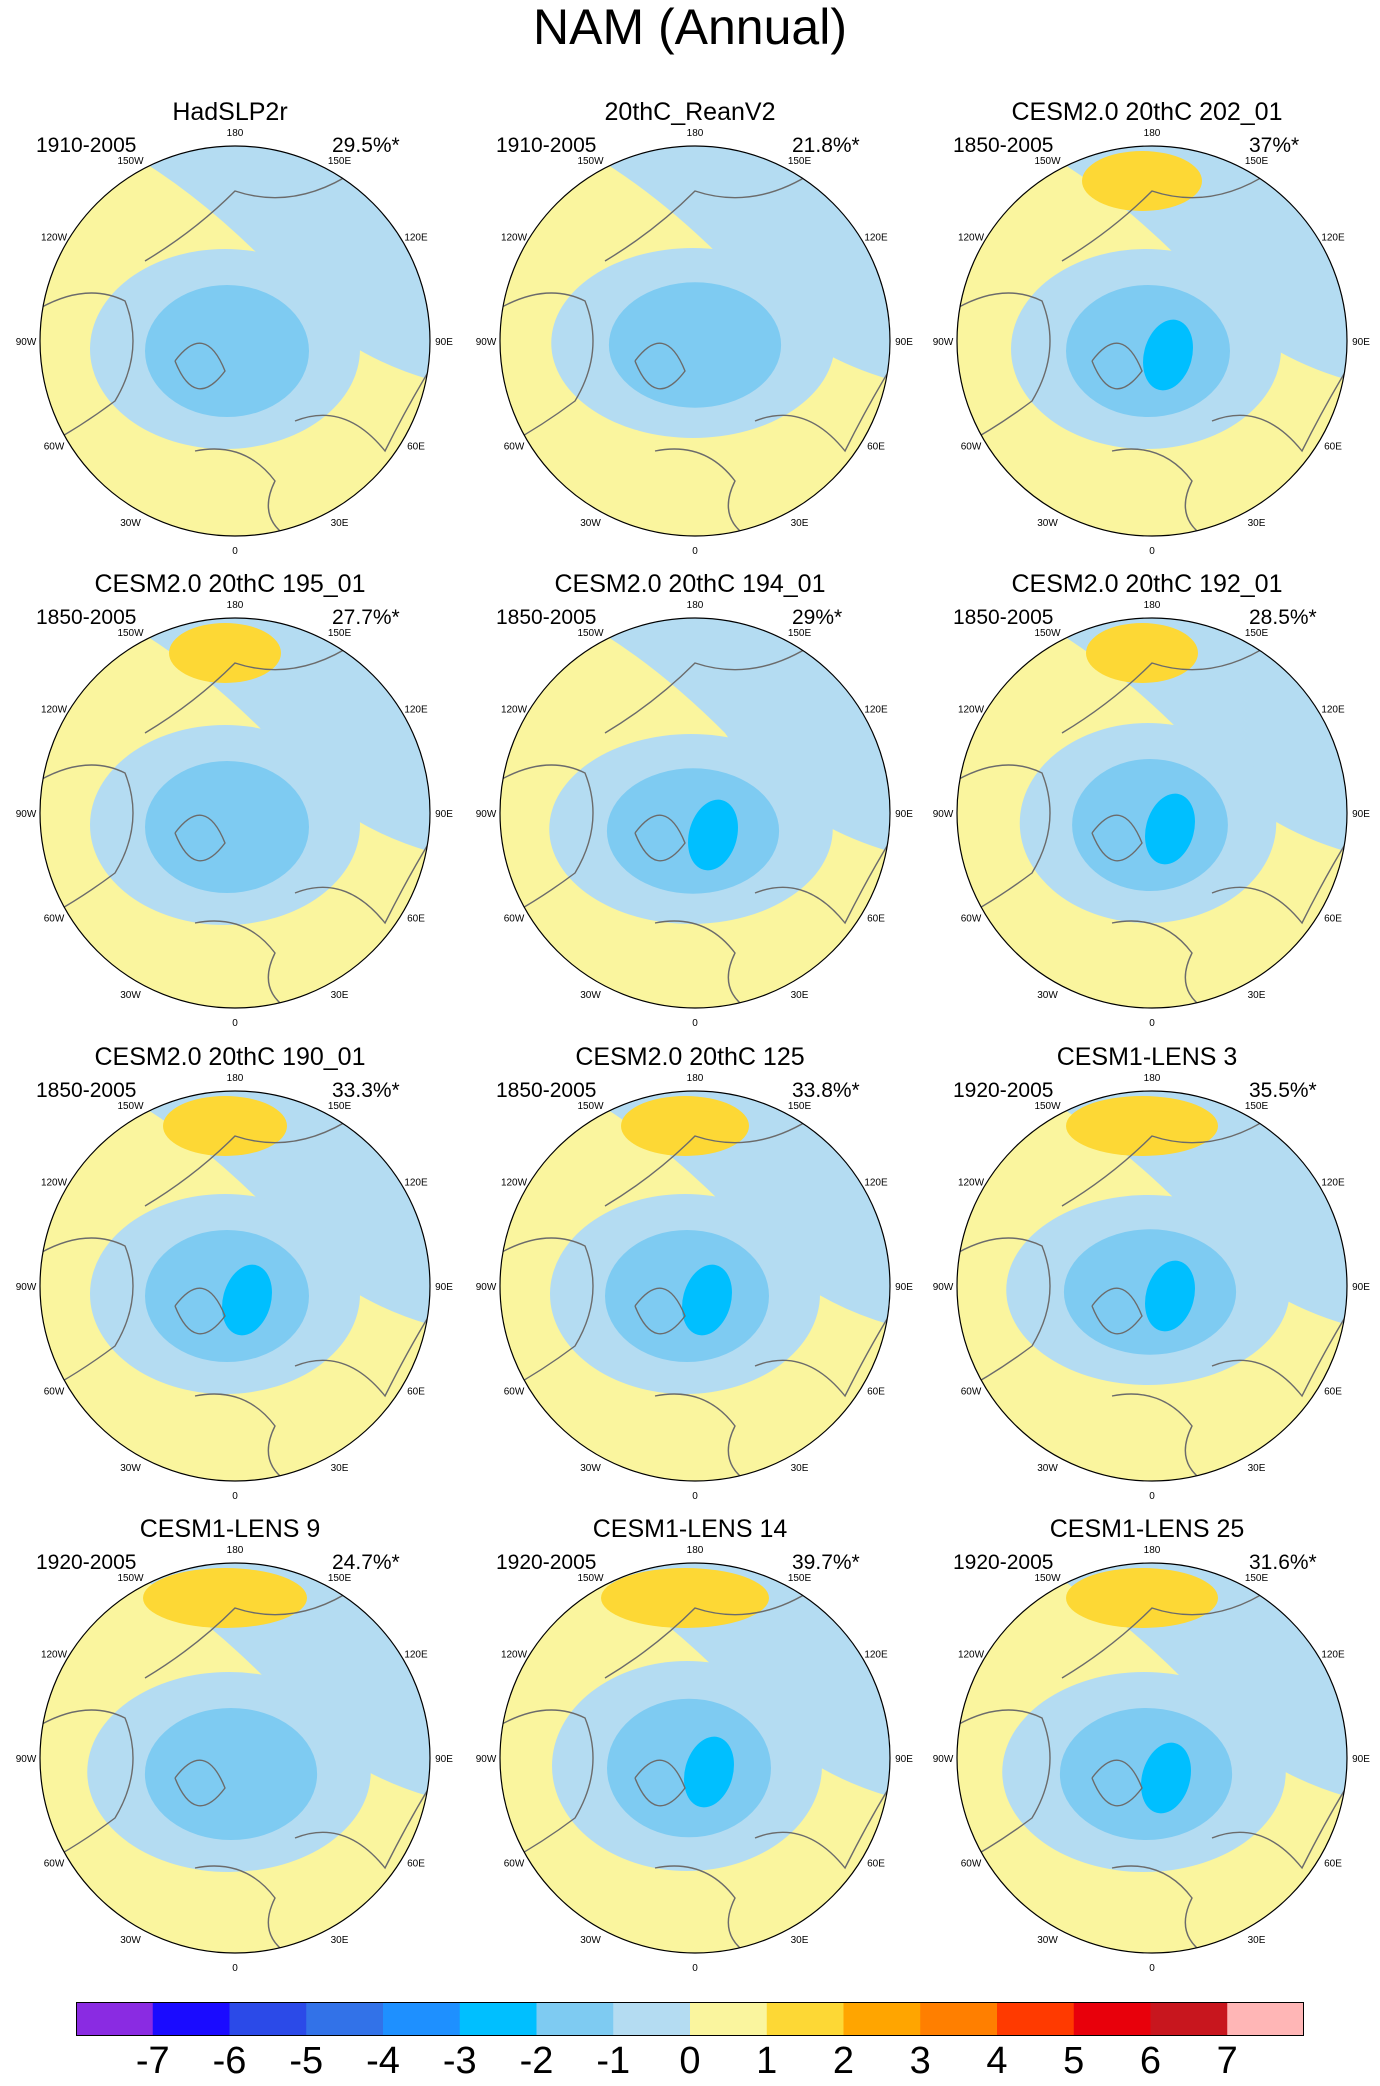 This screenshot has width=1380, height=2086. Describe the element at coordinates (366, 1562) in the screenshot. I see `panel-variance-explained: 24.7%*` at that location.